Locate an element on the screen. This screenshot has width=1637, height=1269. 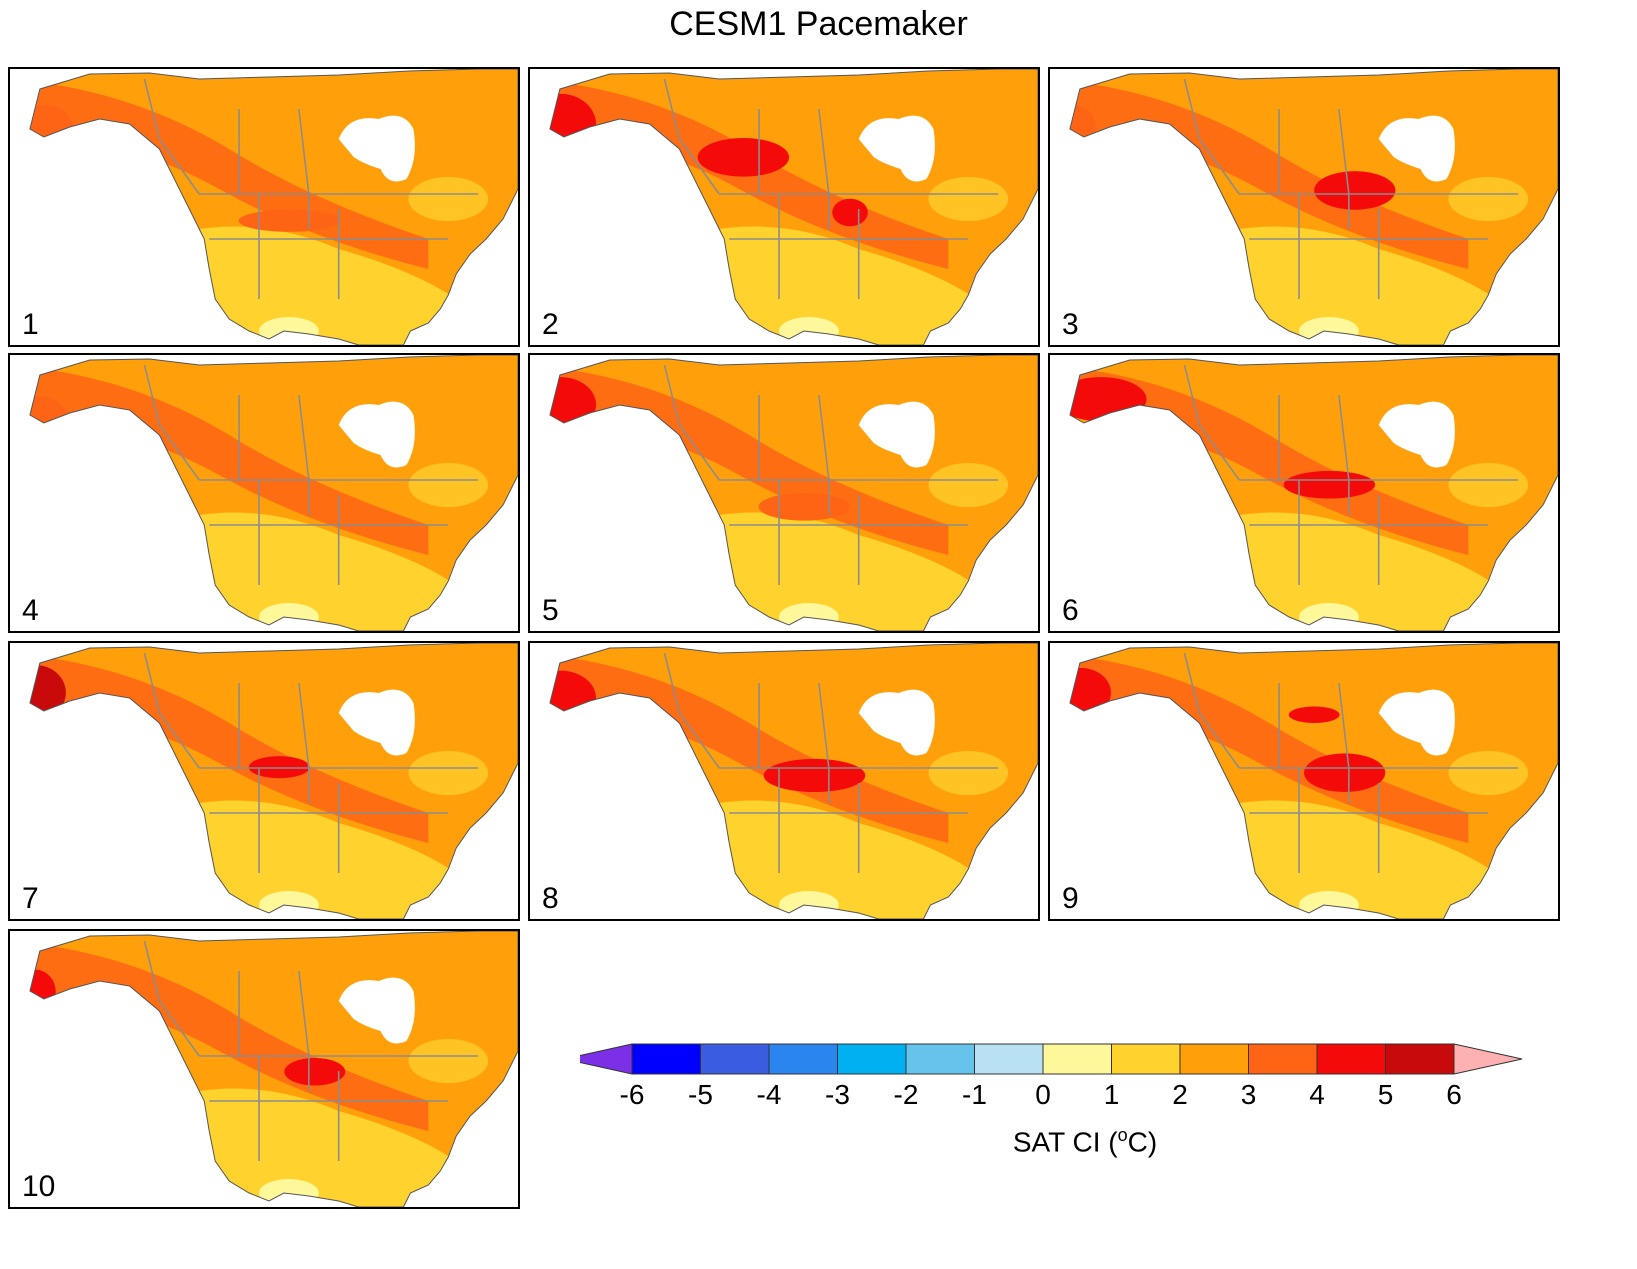
colorbar-tick-label: 3 is located at coordinates (1248, 1094).